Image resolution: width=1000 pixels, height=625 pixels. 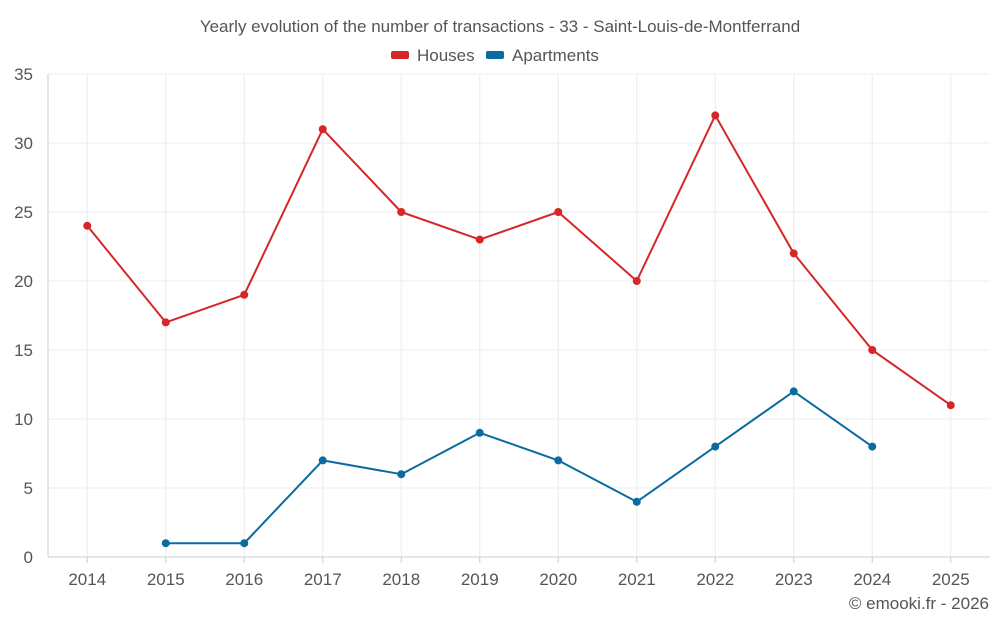 What do you see at coordinates (23, 74) in the screenshot?
I see `y-tick-label: 35` at bounding box center [23, 74].